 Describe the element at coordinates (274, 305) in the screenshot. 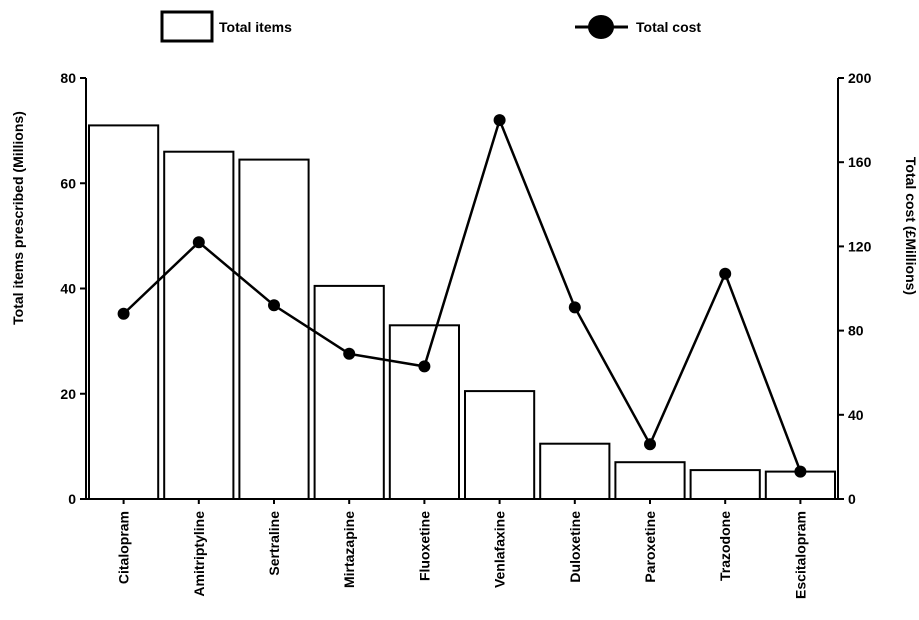

I see `cost-point-sertraline` at that location.